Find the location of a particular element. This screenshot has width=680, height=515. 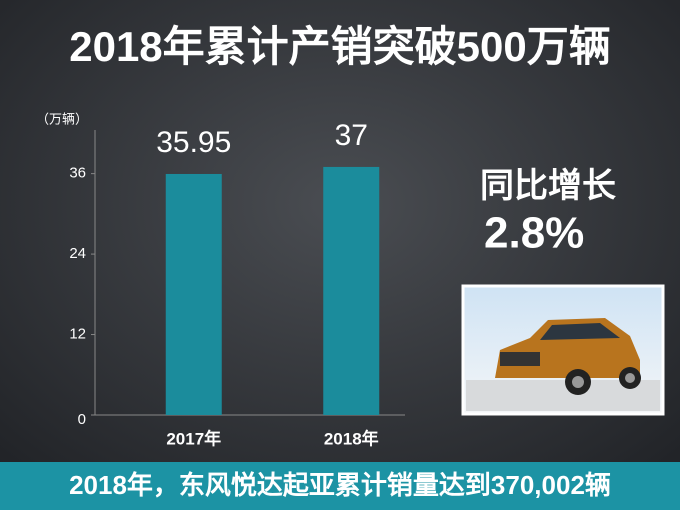

caption: 2018年，东风悦达起亚累计销量达到370,002辆 is located at coordinates (340, 485).